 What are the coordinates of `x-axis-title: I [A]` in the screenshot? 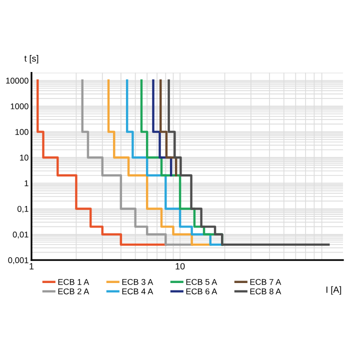 It's located at (334, 290).